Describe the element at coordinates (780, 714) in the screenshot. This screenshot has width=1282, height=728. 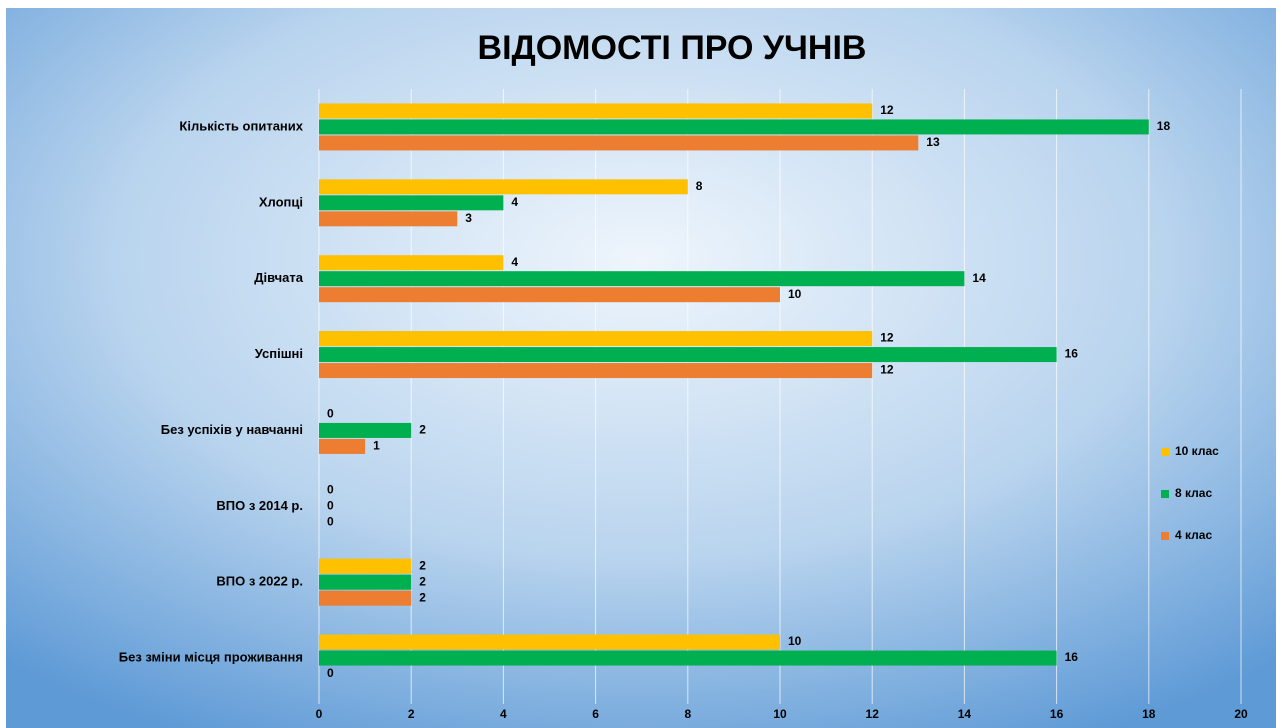
I see `x-tick-label: 10` at that location.